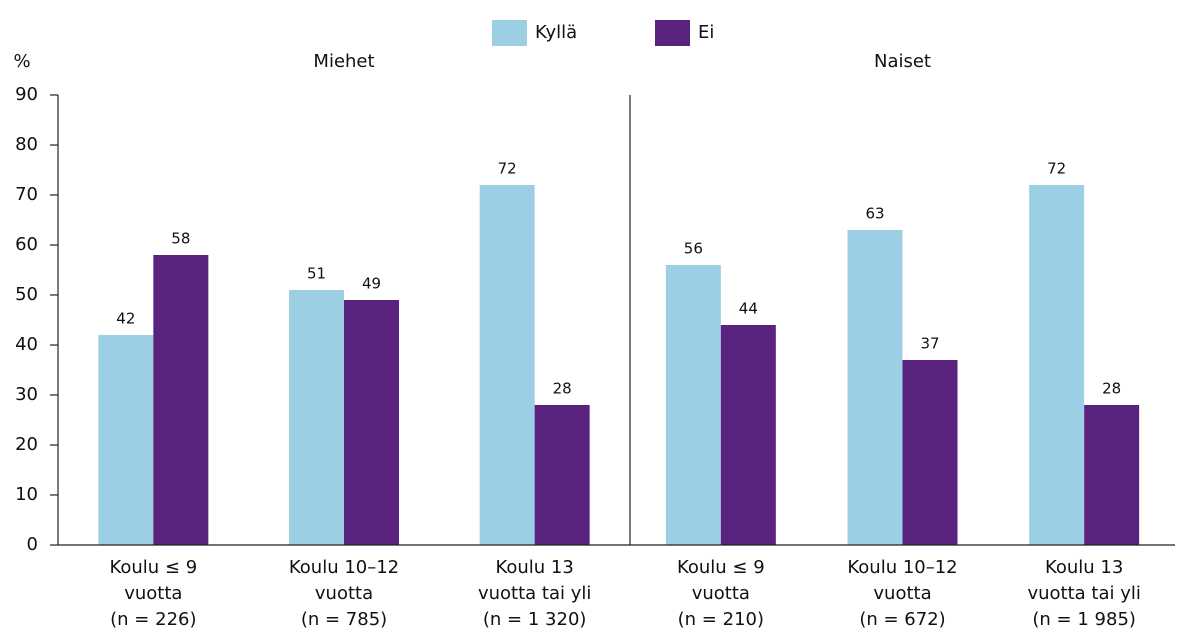  I want to click on y-tick-label: 0, so click(32, 544).